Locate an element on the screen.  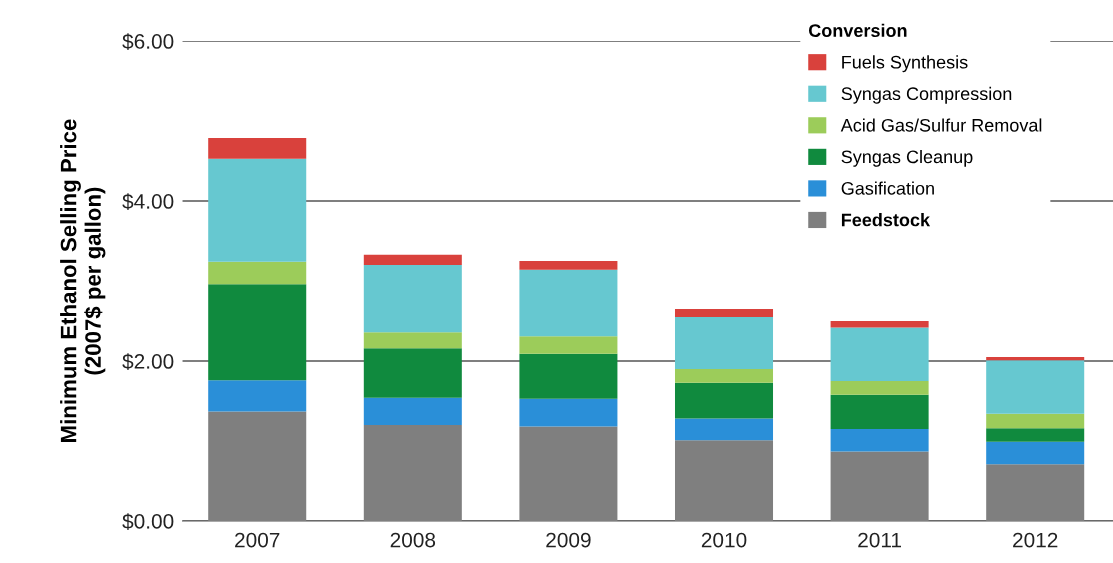
y-tick-label: $6.00 is located at coordinates (148, 42).